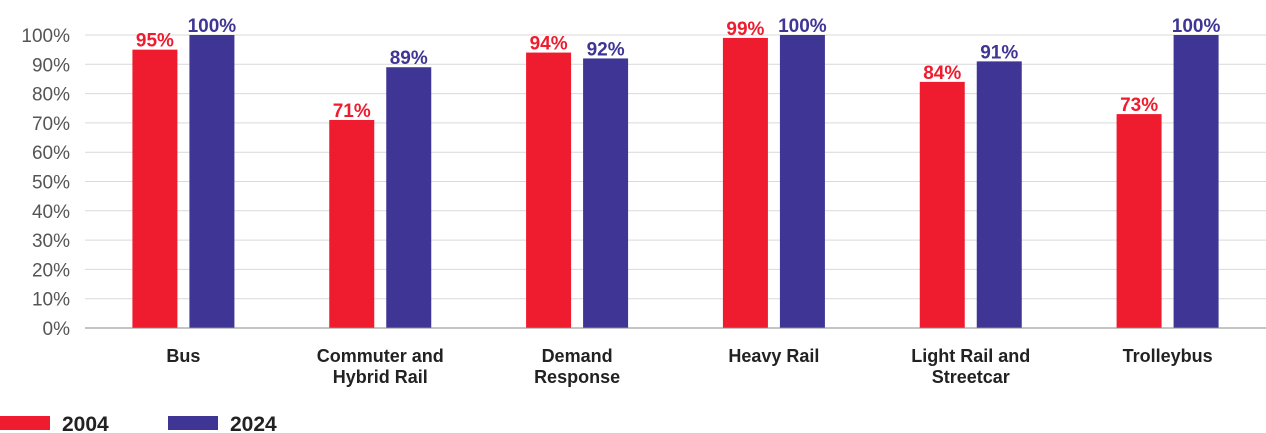  What do you see at coordinates (51, 241) in the screenshot?
I see `y-tick-label: 30%` at bounding box center [51, 241].